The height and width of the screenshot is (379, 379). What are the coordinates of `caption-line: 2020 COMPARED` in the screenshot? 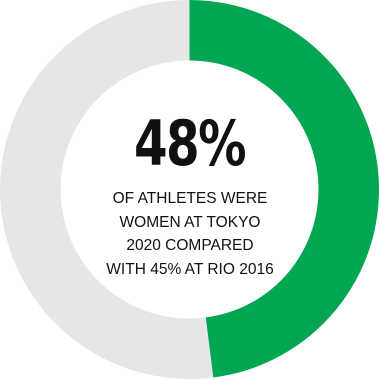 It's located at (190, 245).